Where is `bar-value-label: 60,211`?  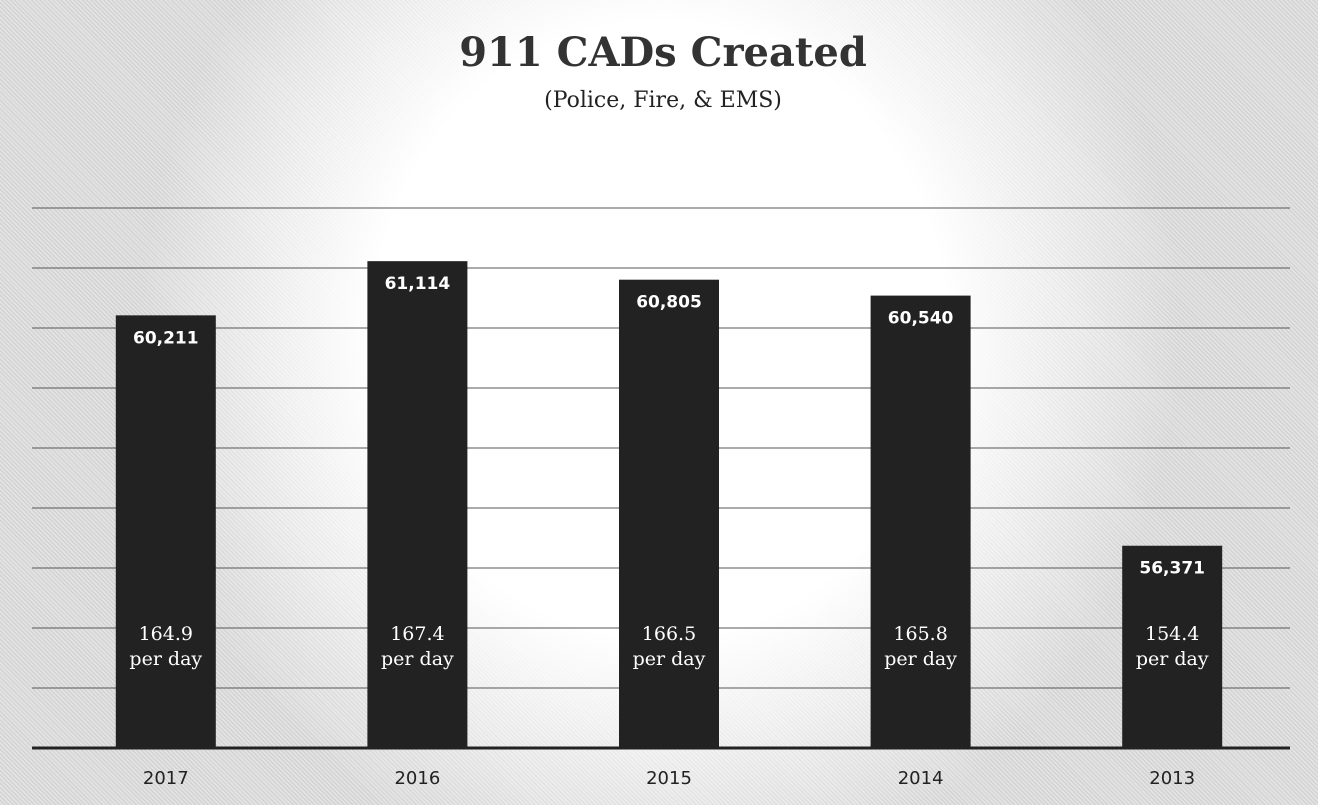 bar-value-label: 60,211 is located at coordinates (166, 338).